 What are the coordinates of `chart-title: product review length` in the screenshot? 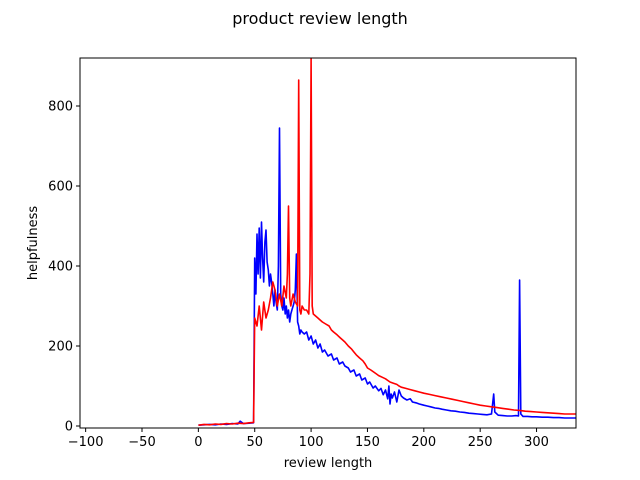 It's located at (320, 18).